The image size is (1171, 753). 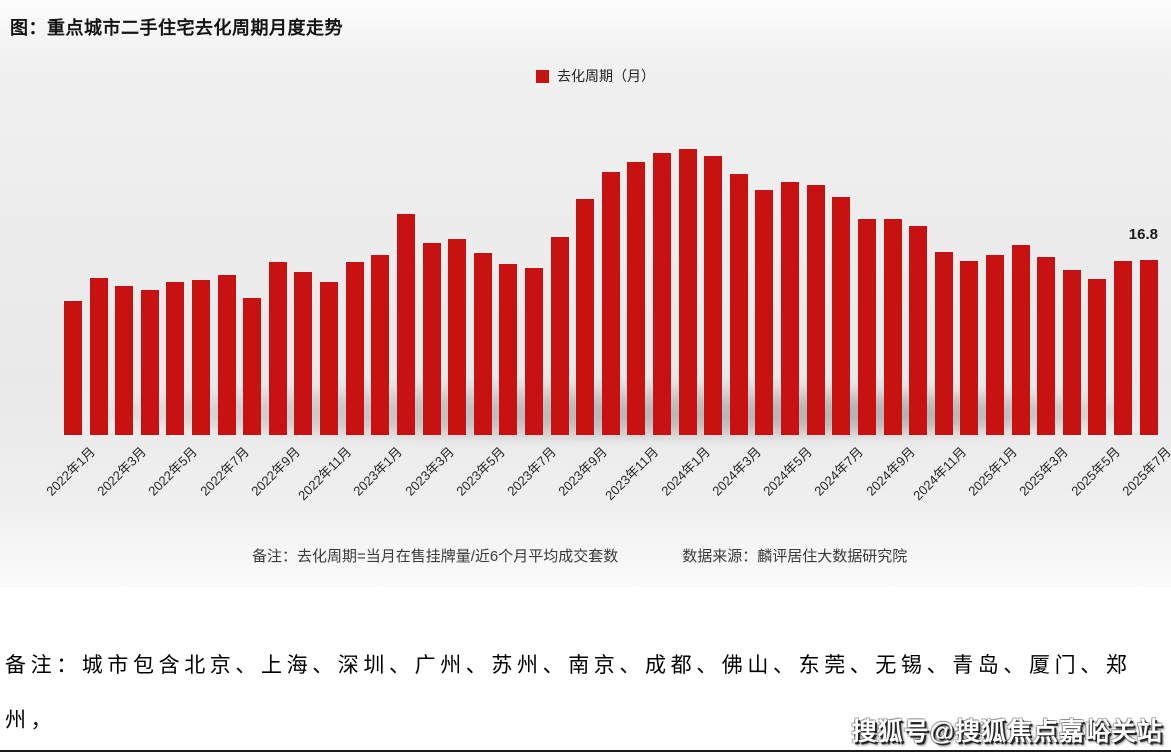 I want to click on legend-marker-icon, so click(x=542, y=76).